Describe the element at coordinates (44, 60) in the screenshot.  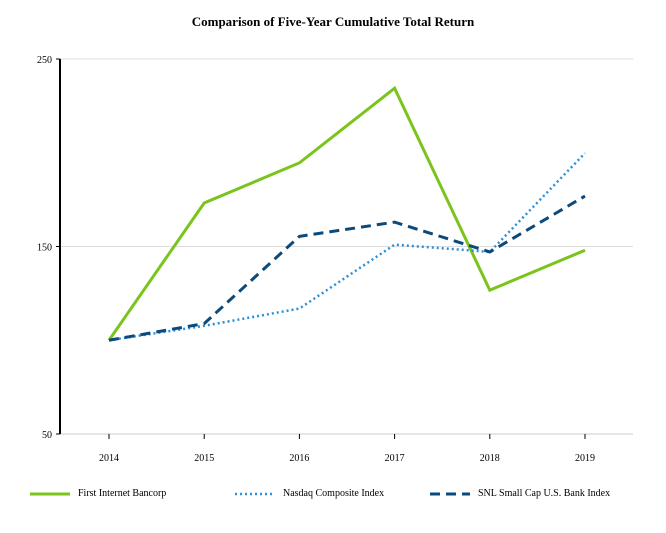
I see `y-tick-label: 250` at that location.